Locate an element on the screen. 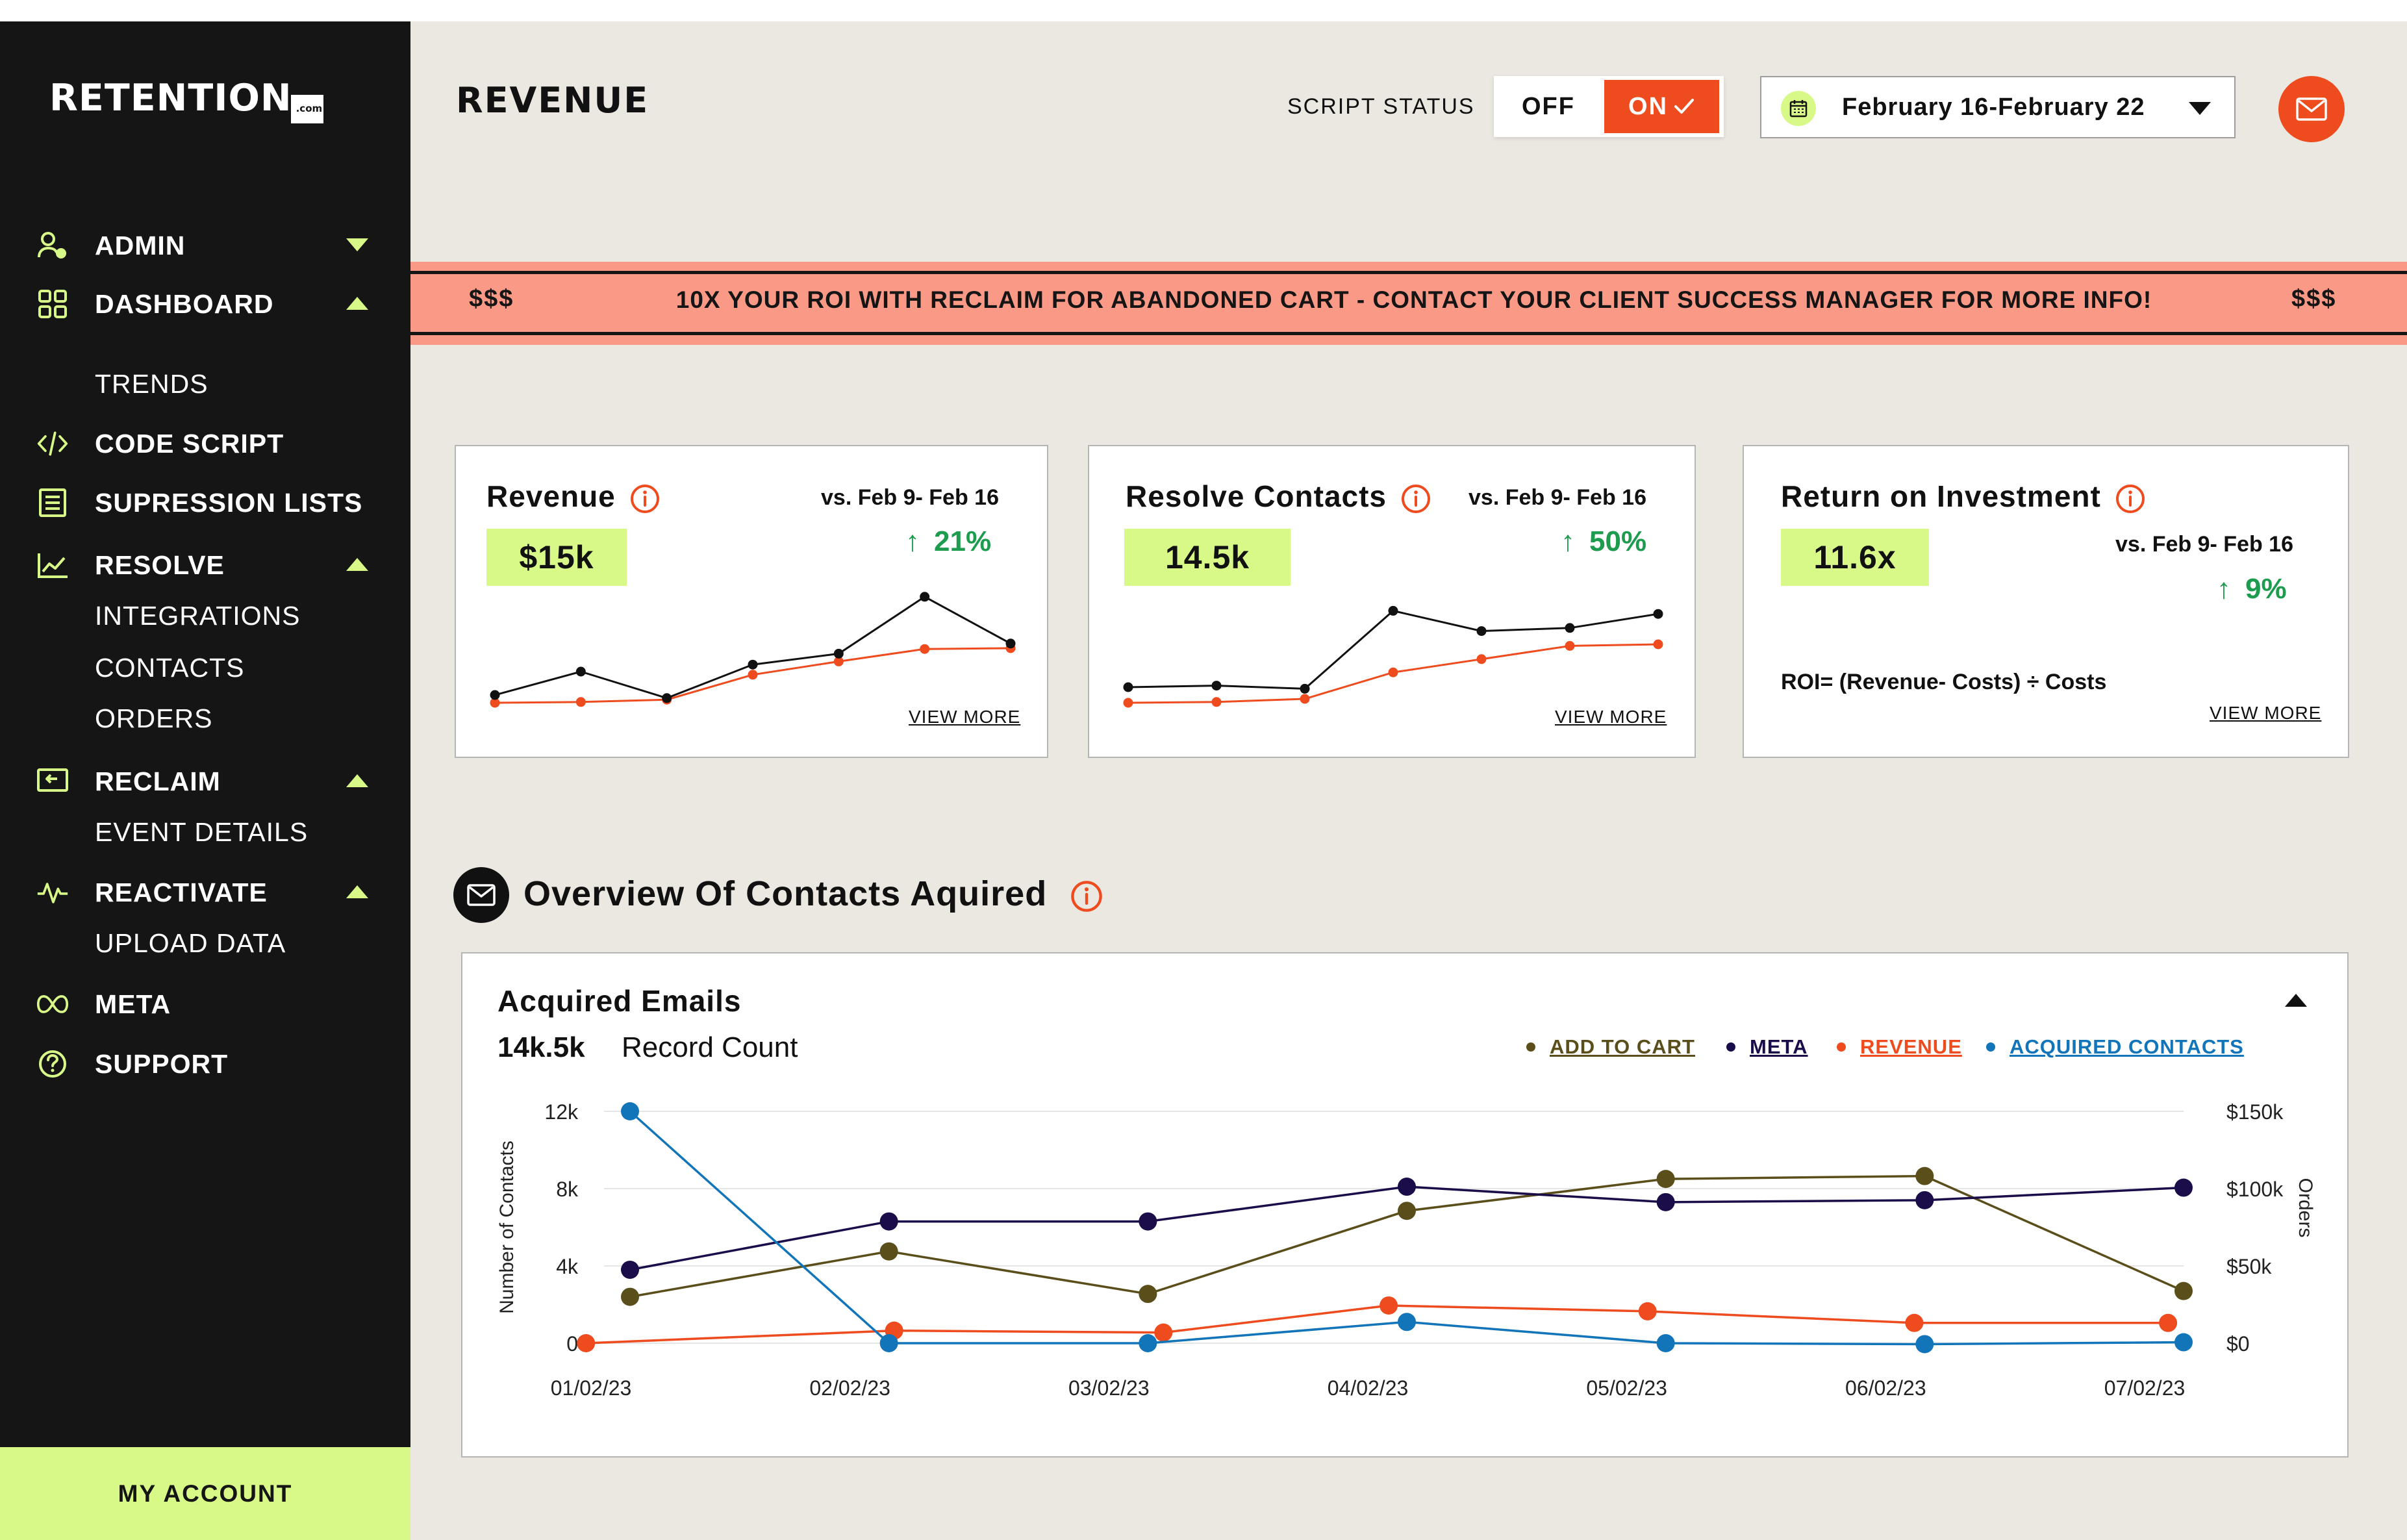  legend-acquired-contacts: ACQUIRED CONTACTS is located at coordinates (2115, 1047).